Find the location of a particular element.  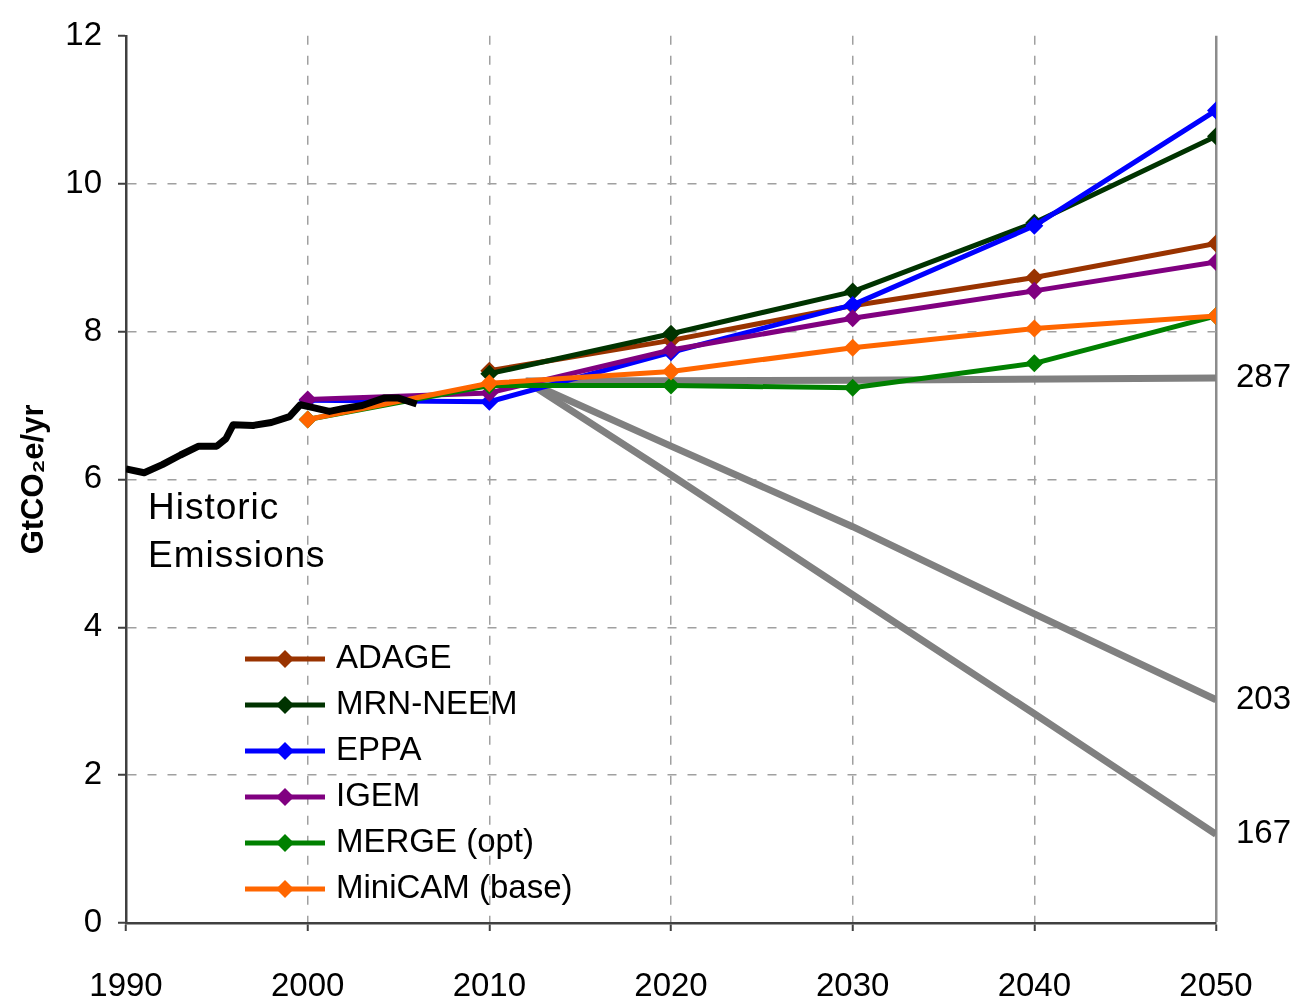

y-tick-label: 2 is located at coordinates (92, 773).